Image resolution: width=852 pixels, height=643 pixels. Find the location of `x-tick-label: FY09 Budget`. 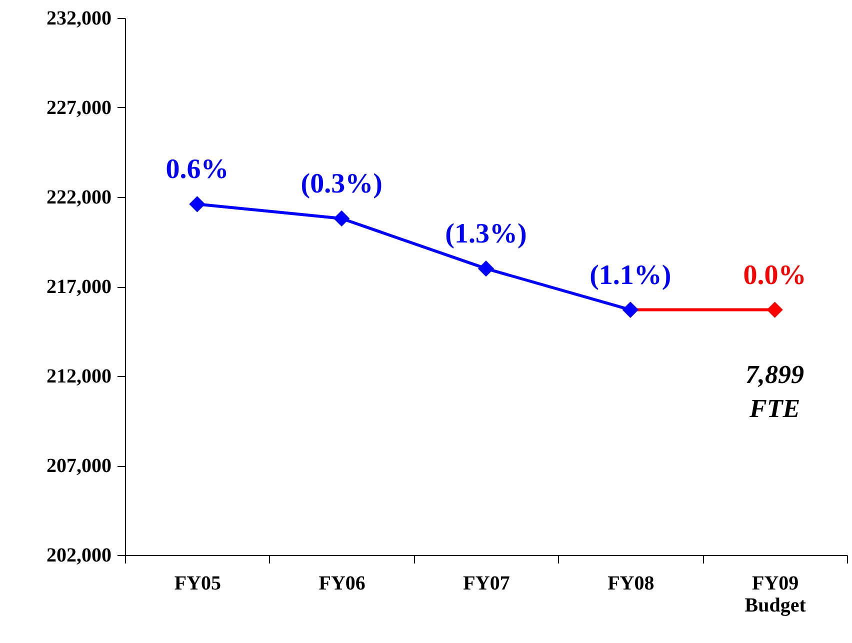

x-tick-label: FY09 Budget is located at coordinates (775, 594).